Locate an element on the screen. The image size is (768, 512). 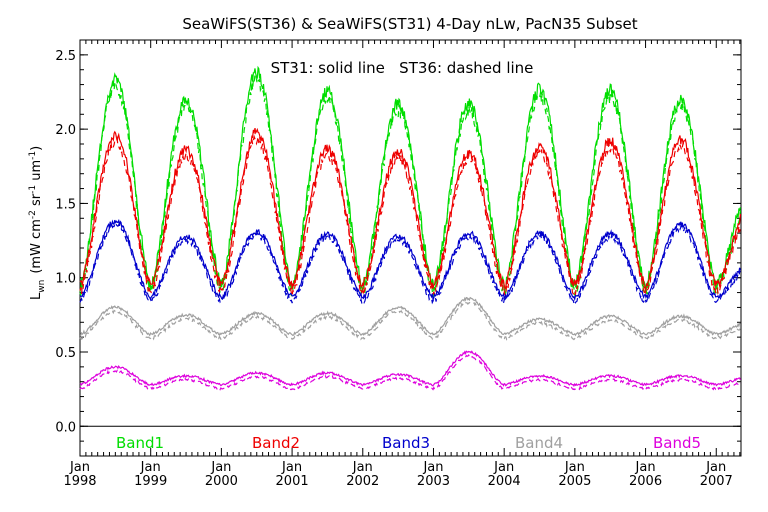
legend-band2: Band2 is located at coordinates (276, 443).